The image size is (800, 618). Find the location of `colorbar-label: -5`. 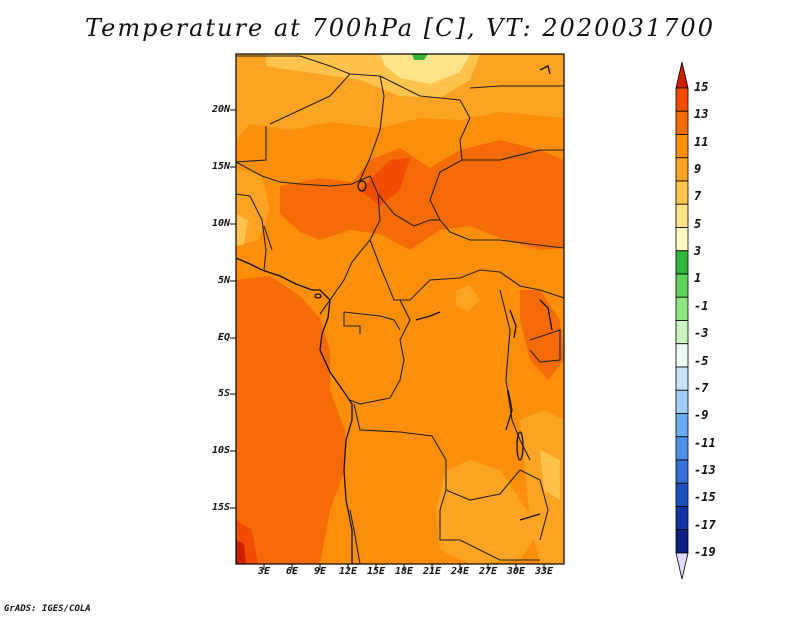

colorbar-label: -5 is located at coordinates (701, 360).